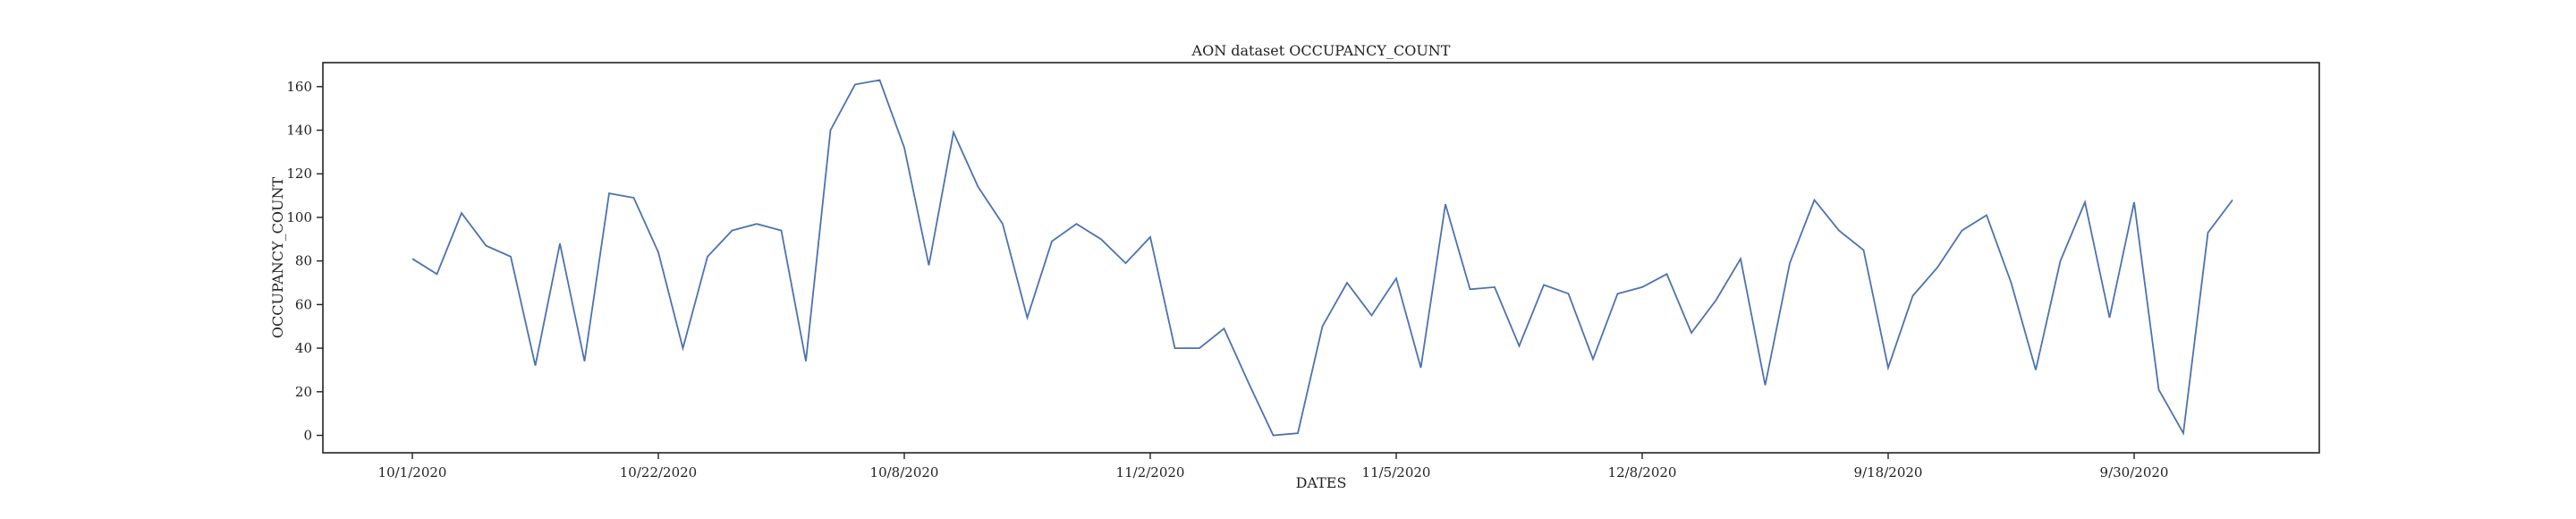  Describe the element at coordinates (303, 304) in the screenshot. I see `y-tick-label: 60` at that location.